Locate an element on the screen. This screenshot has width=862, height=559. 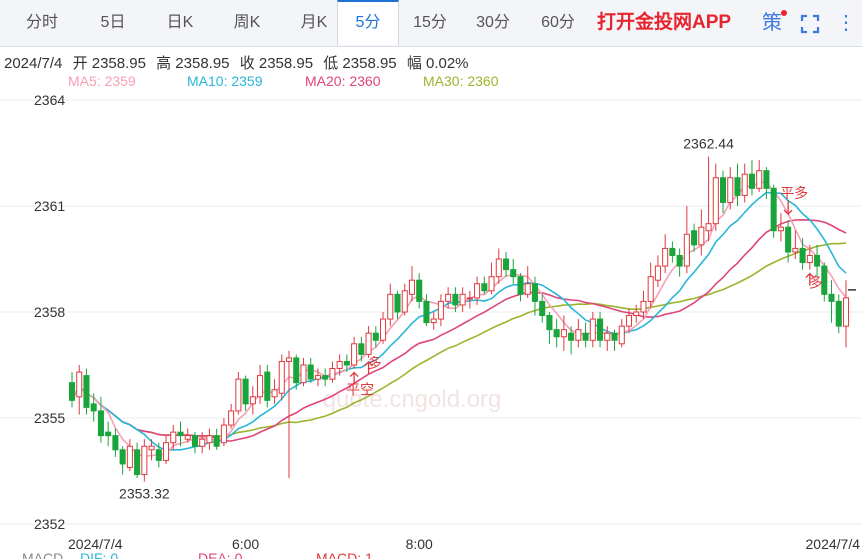
signal-label-2: 多 is located at coordinates (375, 363).